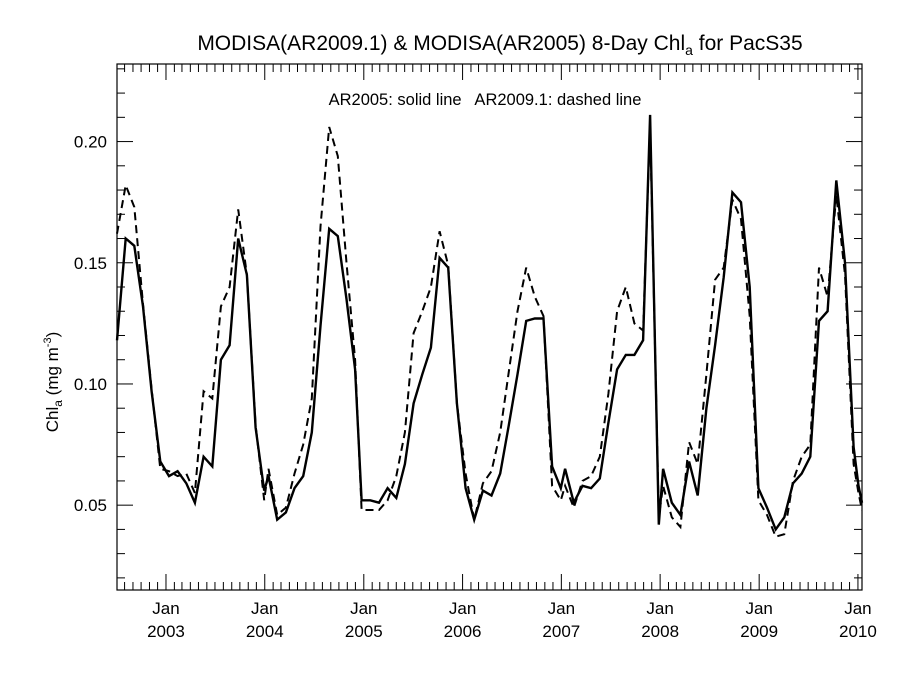  What do you see at coordinates (48, 342) in the screenshot?
I see `ylabel-superscript: -3` at bounding box center [48, 342].